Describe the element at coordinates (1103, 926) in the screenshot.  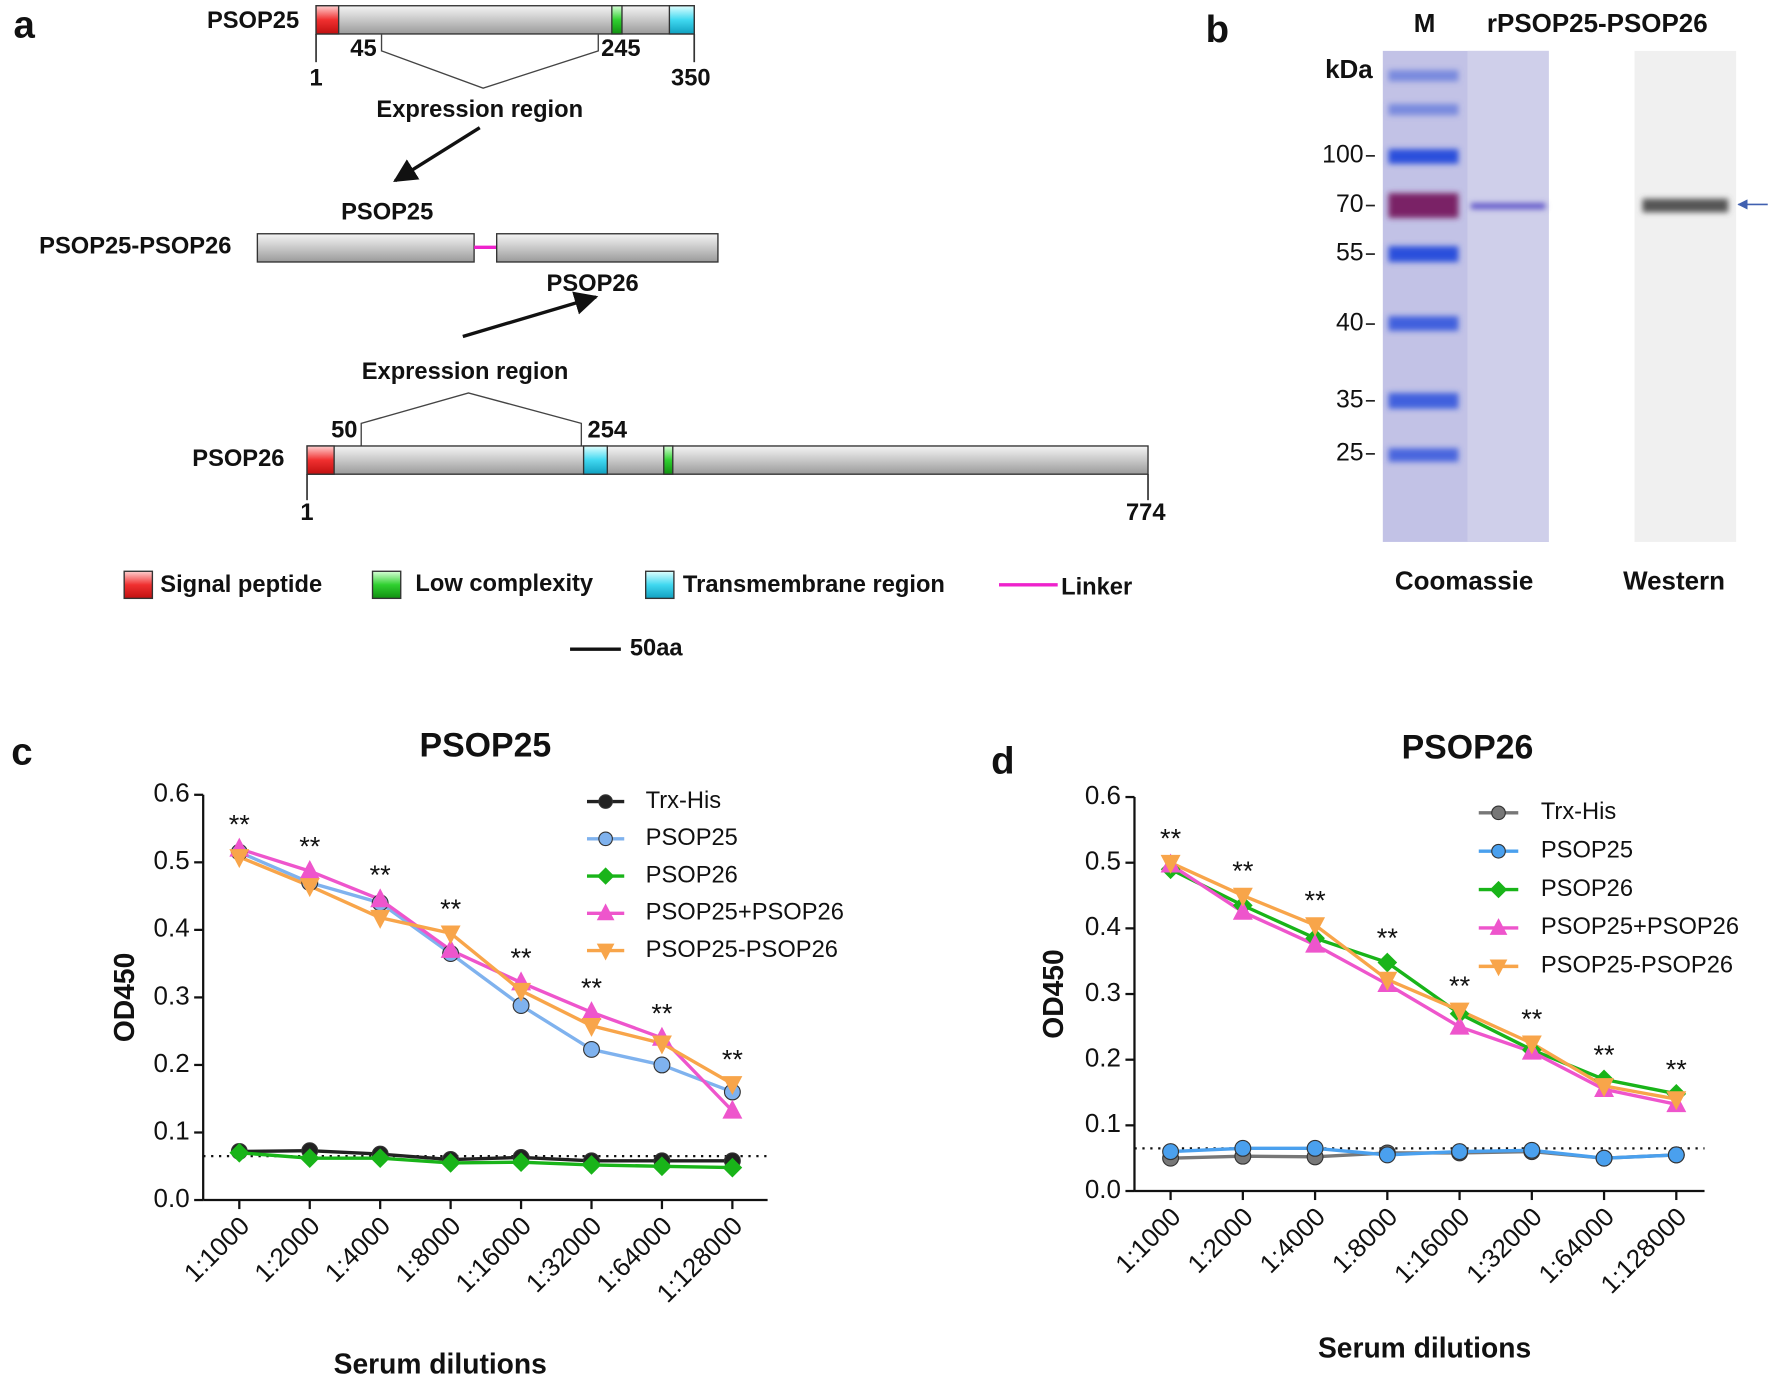
I see `y-tick-label: 0.4` at that location.